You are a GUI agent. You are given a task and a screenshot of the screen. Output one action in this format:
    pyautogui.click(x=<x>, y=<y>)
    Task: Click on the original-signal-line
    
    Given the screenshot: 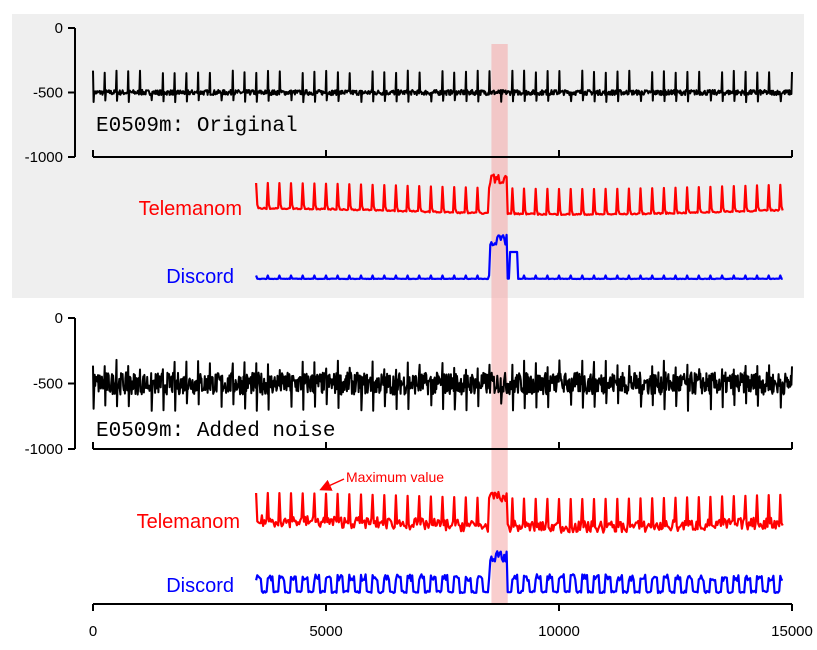 What is the action you would take?
    pyautogui.click(x=442, y=86)
    